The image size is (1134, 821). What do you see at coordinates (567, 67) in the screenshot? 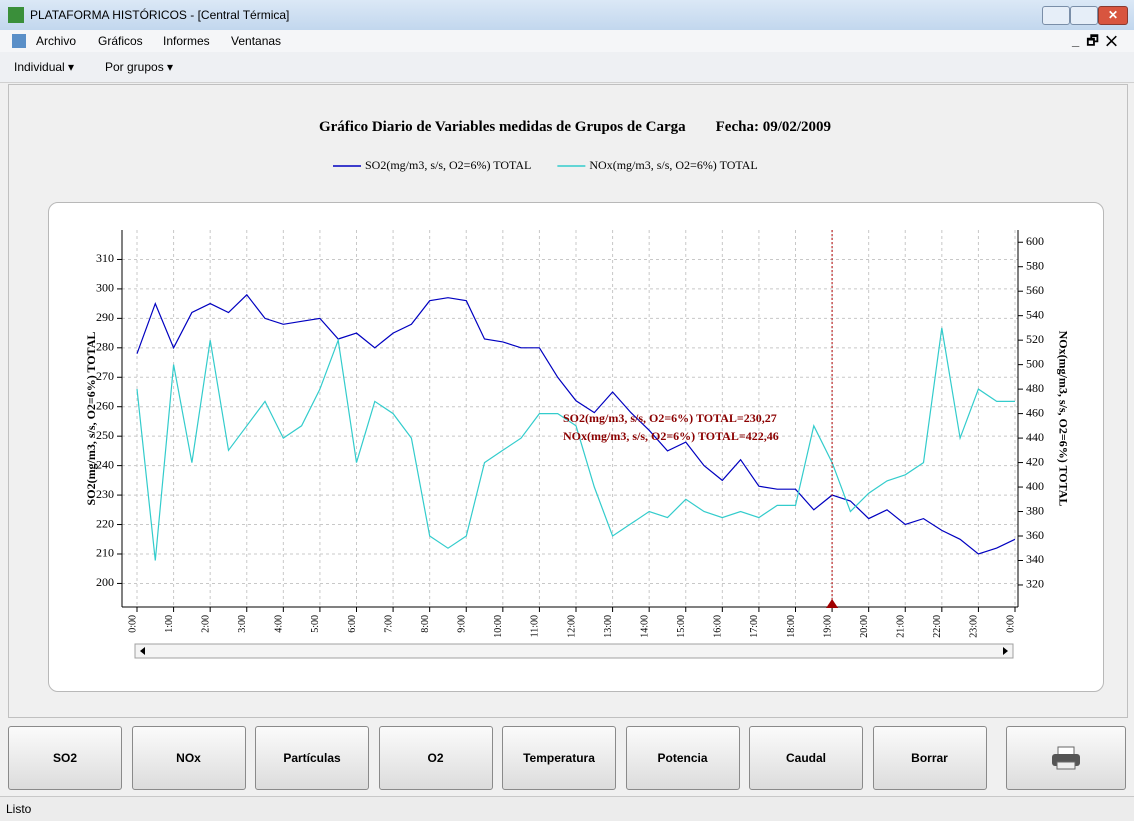
I see `toolbar: Individual ▾ Por grupos ▾` at bounding box center [567, 67].